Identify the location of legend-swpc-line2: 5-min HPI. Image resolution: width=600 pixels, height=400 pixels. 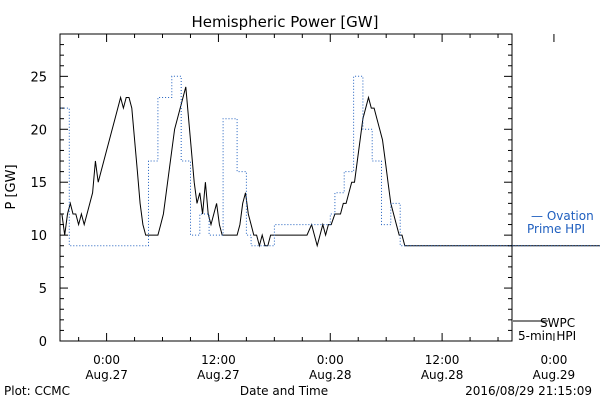
(547, 336).